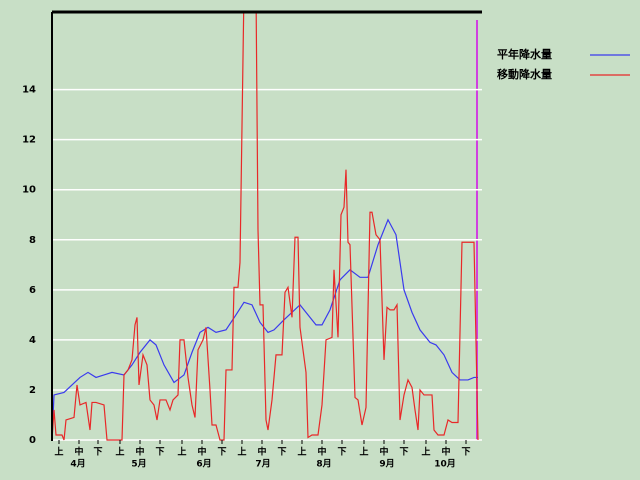 Image resolution: width=640 pixels, height=480 pixels. Describe the element at coordinates (29, 140) in the screenshot. I see `y-tick-label: 12` at that location.